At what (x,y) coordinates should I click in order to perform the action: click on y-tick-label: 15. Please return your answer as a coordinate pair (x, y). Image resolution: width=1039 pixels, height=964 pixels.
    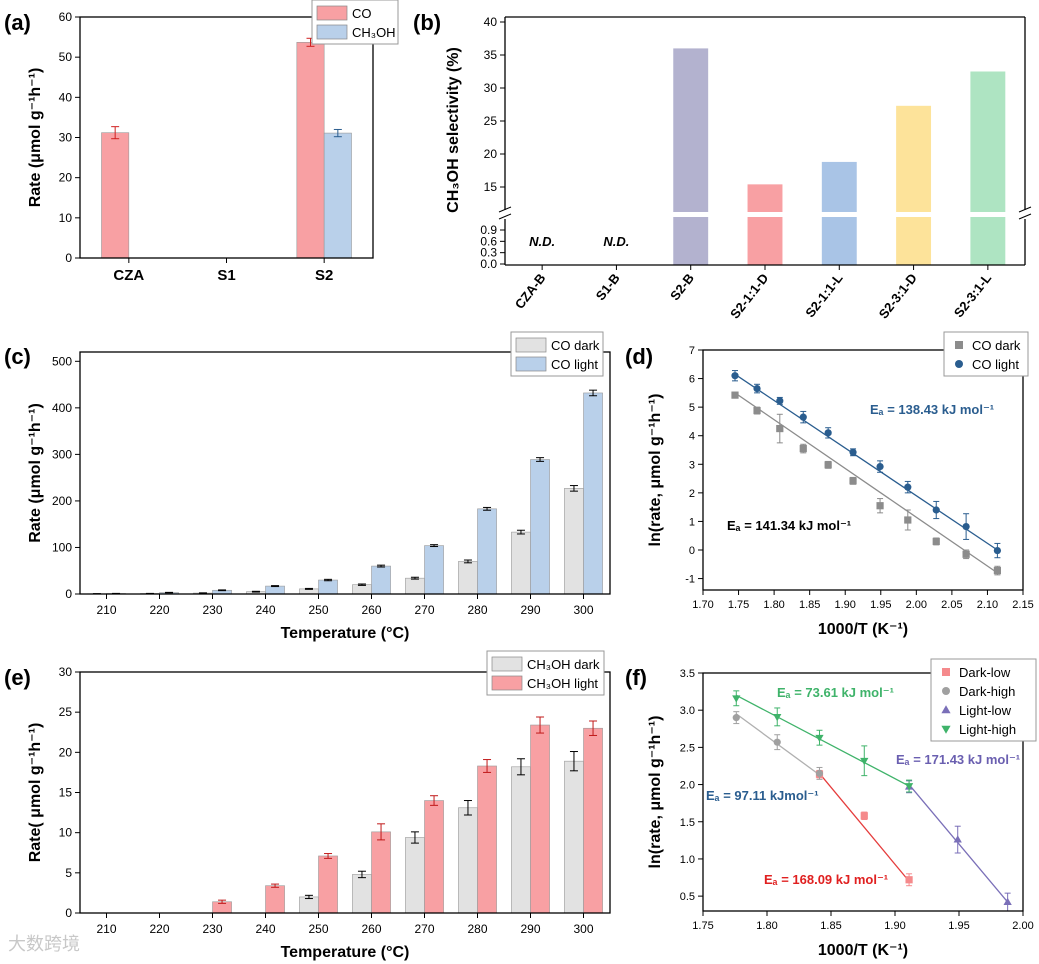
    Looking at the image, I should click on (491, 187).